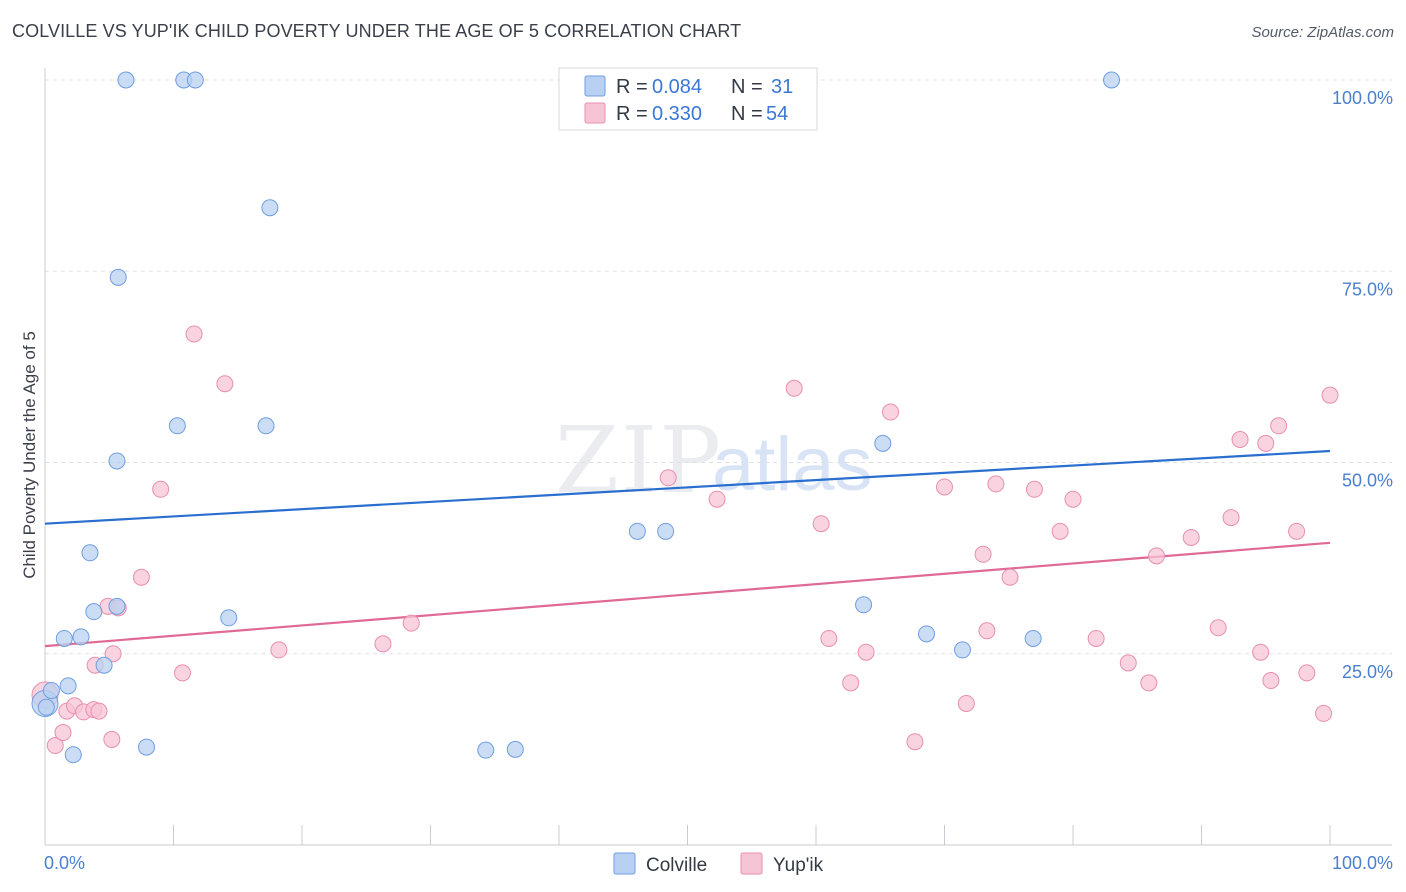 The image size is (1406, 892). I want to click on legend-r-value-colville: 0.084, so click(677, 87).